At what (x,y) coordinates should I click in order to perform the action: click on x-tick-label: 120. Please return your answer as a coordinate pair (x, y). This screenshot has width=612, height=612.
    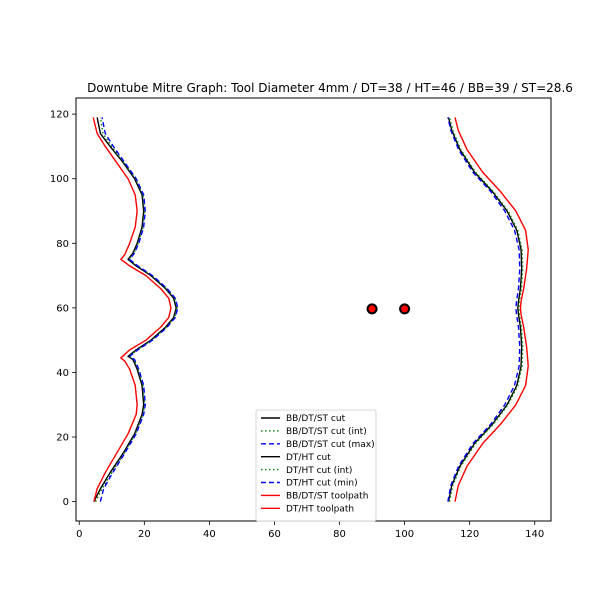
    Looking at the image, I should click on (469, 534).